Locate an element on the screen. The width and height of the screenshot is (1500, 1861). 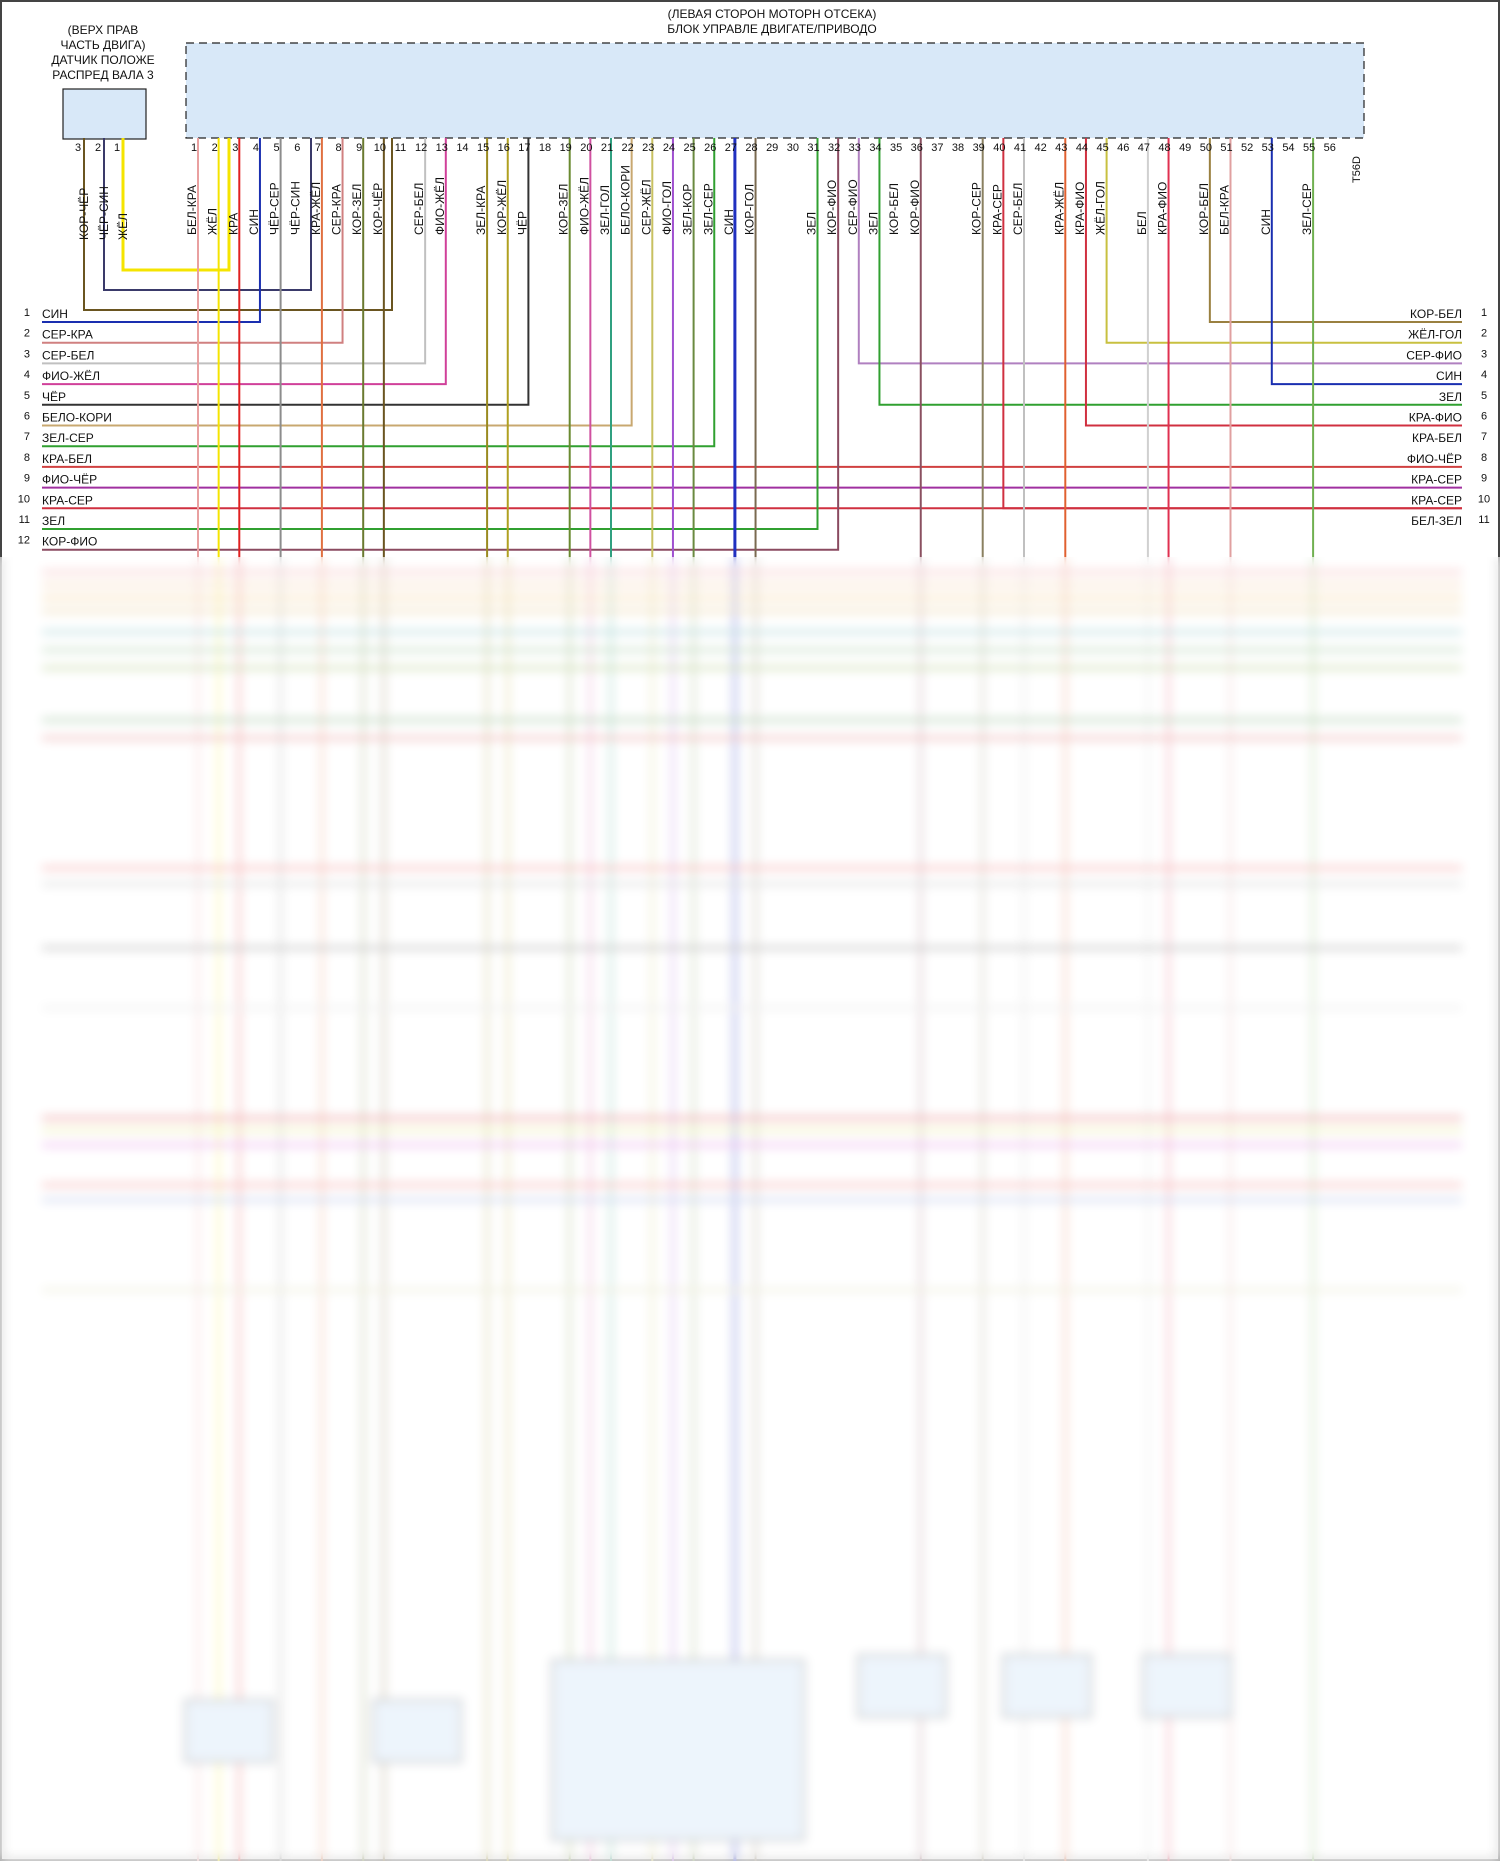
ecu-pin-number: 54 is located at coordinates (1288, 148).